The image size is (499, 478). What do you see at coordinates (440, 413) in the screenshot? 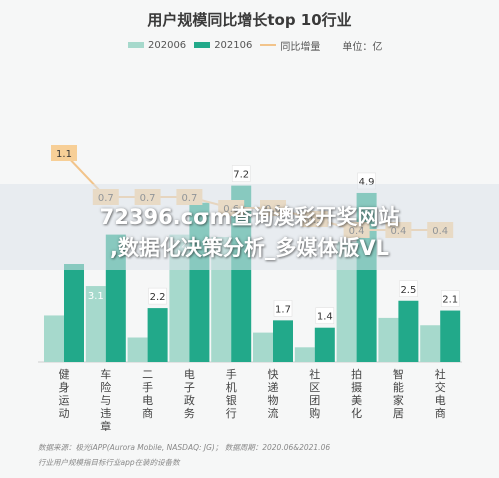
I see `category-label-9-3: 商` at bounding box center [440, 413].